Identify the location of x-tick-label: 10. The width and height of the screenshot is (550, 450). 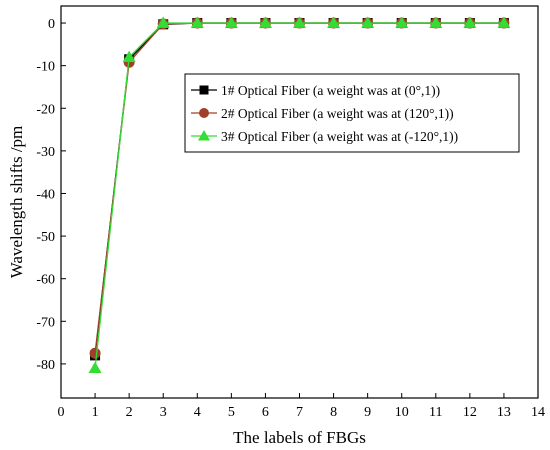
(402, 412).